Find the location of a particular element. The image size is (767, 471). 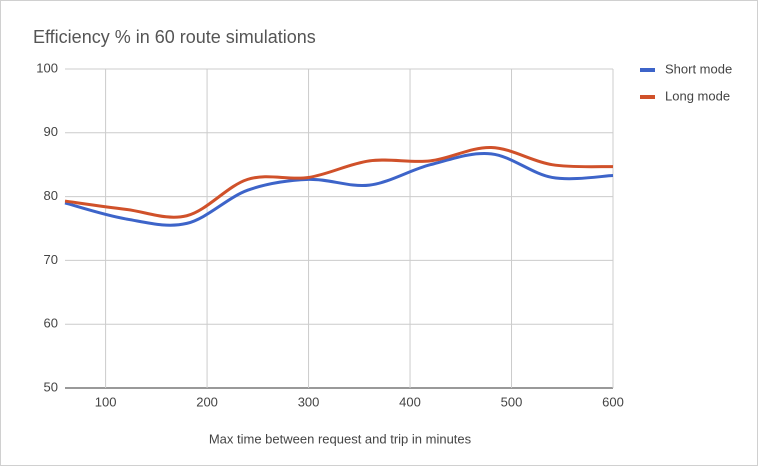

x-tick-label: 500 is located at coordinates (512, 401).